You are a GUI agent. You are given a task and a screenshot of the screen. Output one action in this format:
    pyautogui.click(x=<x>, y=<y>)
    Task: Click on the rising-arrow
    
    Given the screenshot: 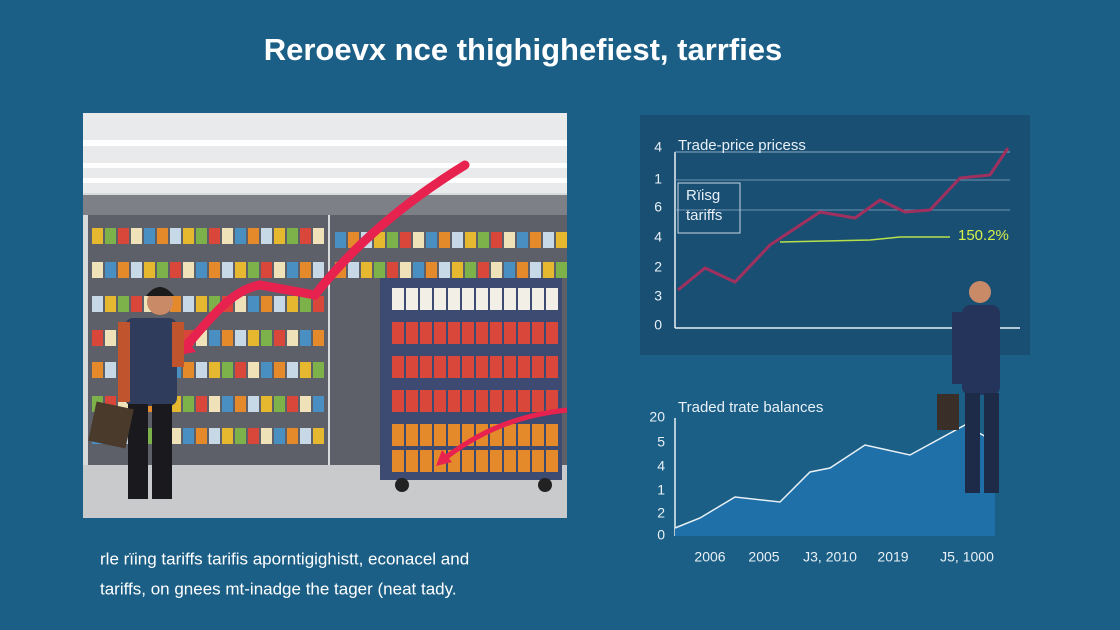 What is the action you would take?
    pyautogui.click(x=321, y=260)
    